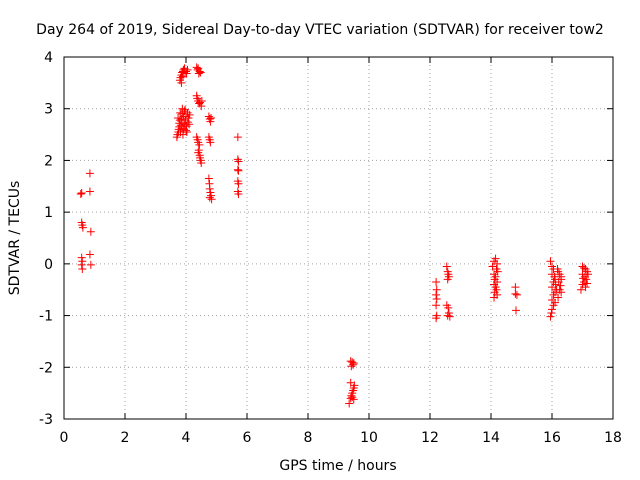 This screenshot has height=480, width=640. I want to click on x-tick-label: 10, so click(369, 438).